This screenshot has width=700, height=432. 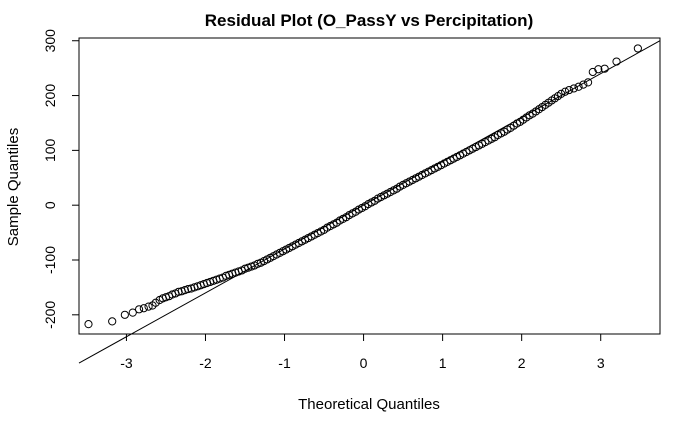 I want to click on x-tick-label: -1, so click(x=284, y=363).